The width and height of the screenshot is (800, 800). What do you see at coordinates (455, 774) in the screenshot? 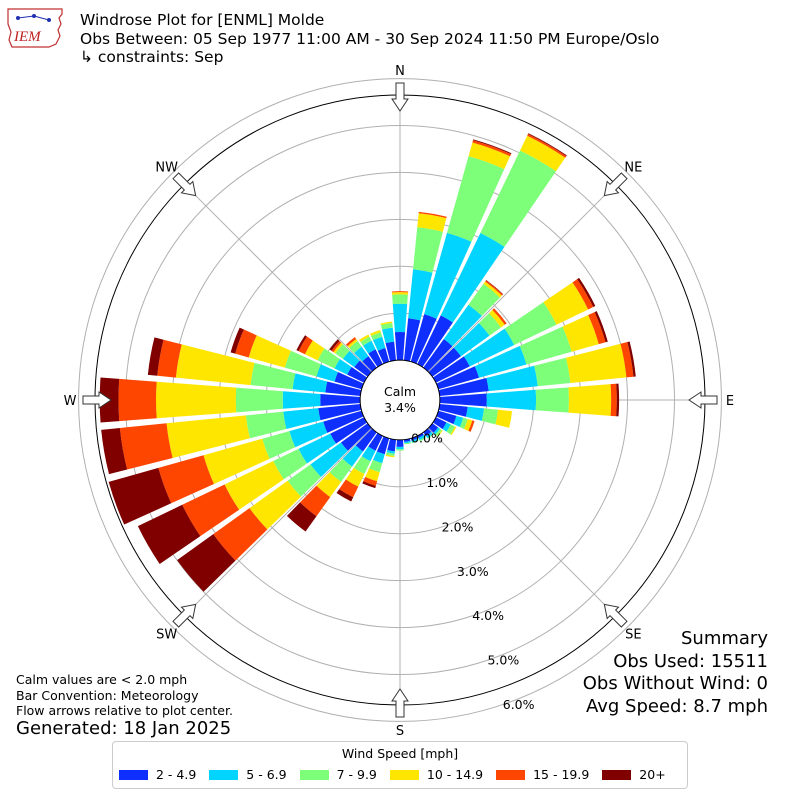
I see `legend-label: 10 - 14.9` at bounding box center [455, 774].